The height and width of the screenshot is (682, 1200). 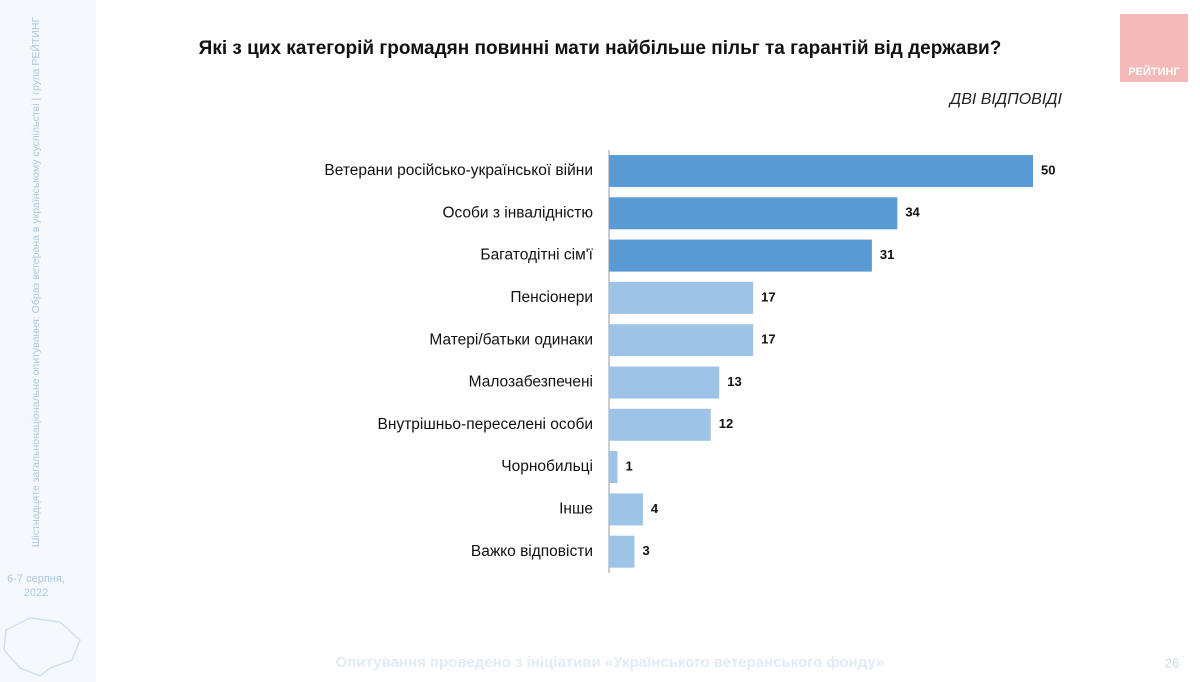 I want to click on category-label: Малозабезпечені, so click(x=531, y=382).